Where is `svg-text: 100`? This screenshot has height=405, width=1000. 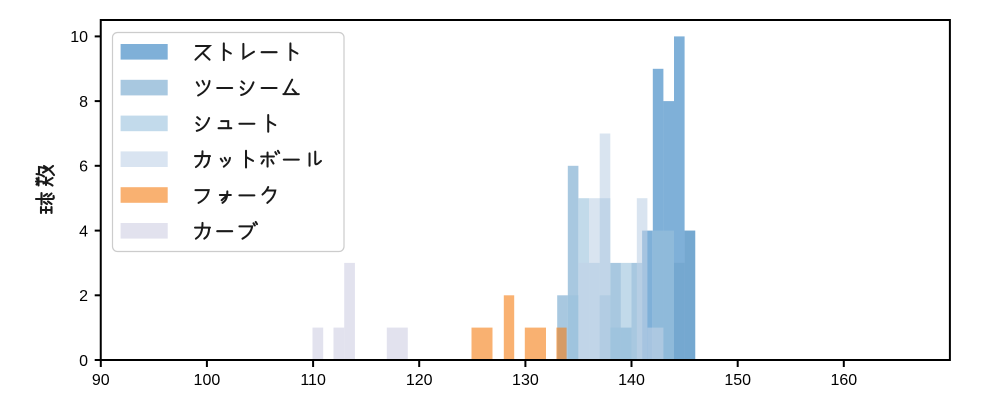 svg-text: 100 is located at coordinates (207, 380).